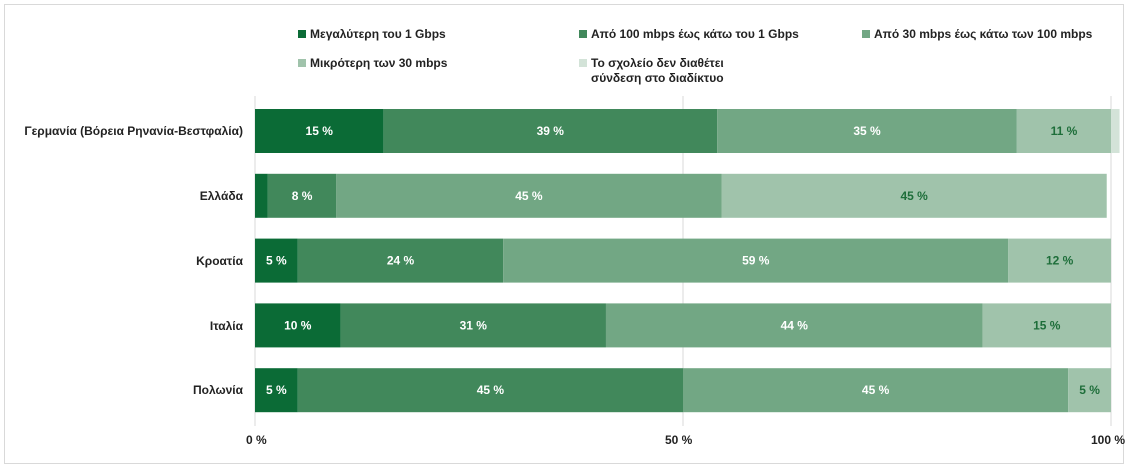  I want to click on legend-label: Από 100 mbps έως κάτω του 1 Gbps, so click(695, 34).